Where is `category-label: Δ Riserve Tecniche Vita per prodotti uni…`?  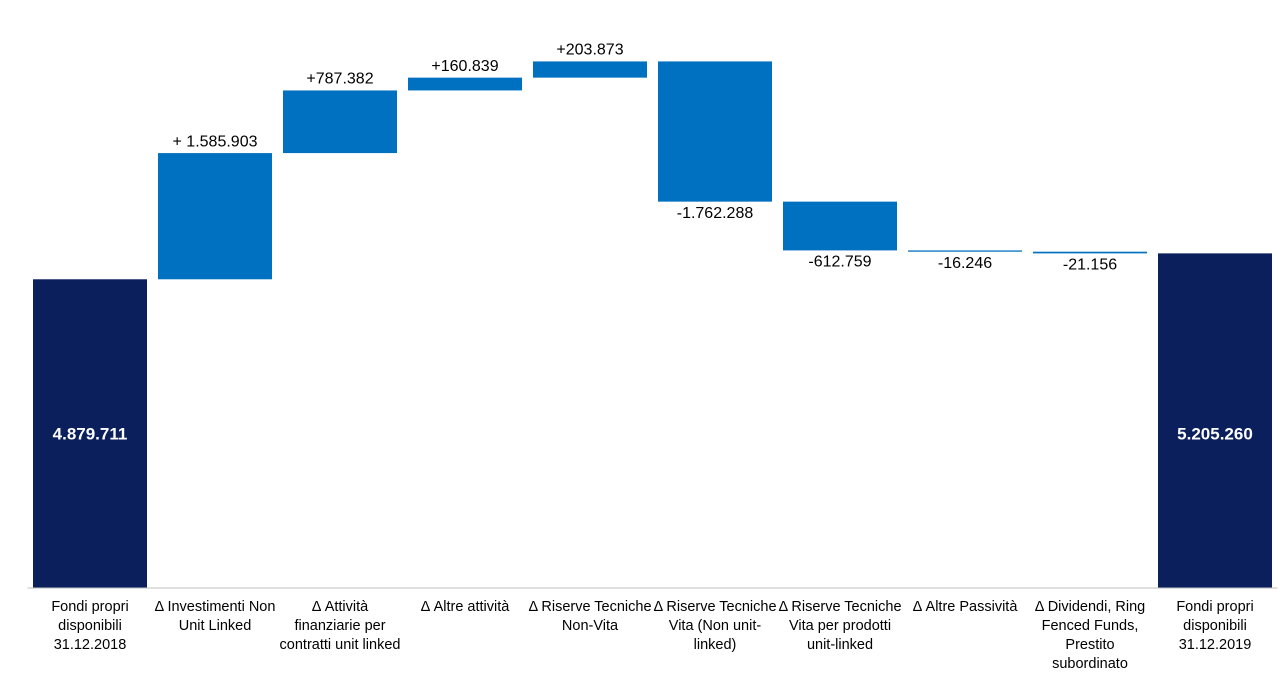 category-label: Δ Riserve Tecniche Vita per prodotti uni… is located at coordinates (840, 626).